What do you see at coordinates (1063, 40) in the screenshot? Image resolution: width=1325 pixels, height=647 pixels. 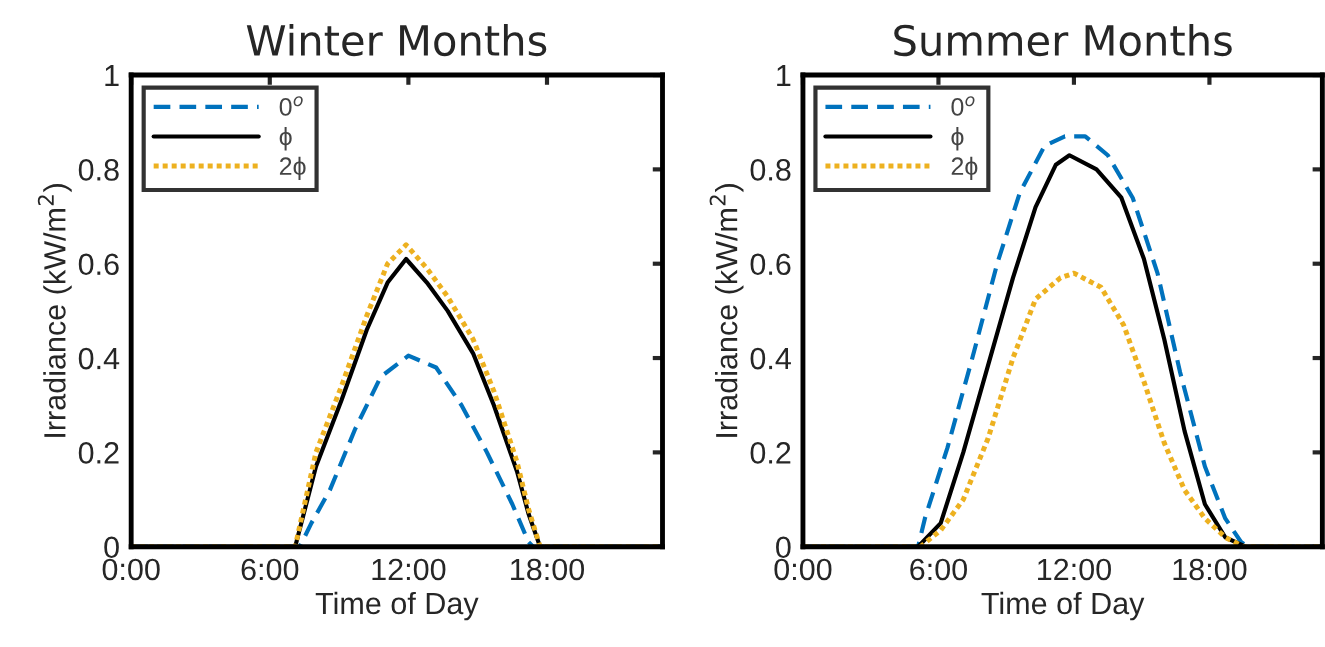 I see `chart-title: Summer Months` at bounding box center [1063, 40].